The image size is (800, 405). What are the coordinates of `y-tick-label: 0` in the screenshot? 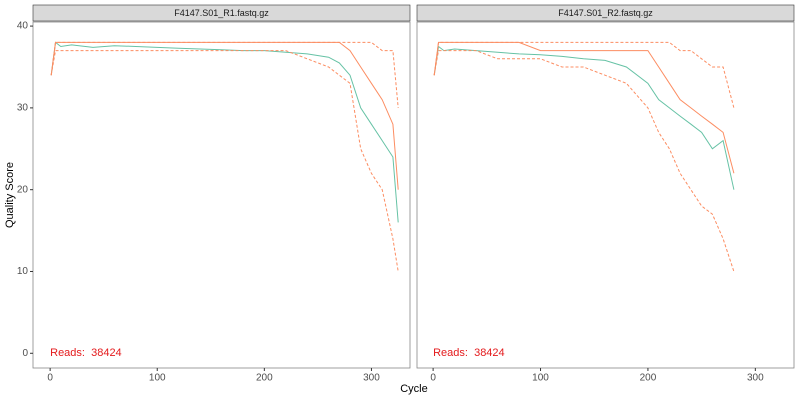 It's located at (25, 353).